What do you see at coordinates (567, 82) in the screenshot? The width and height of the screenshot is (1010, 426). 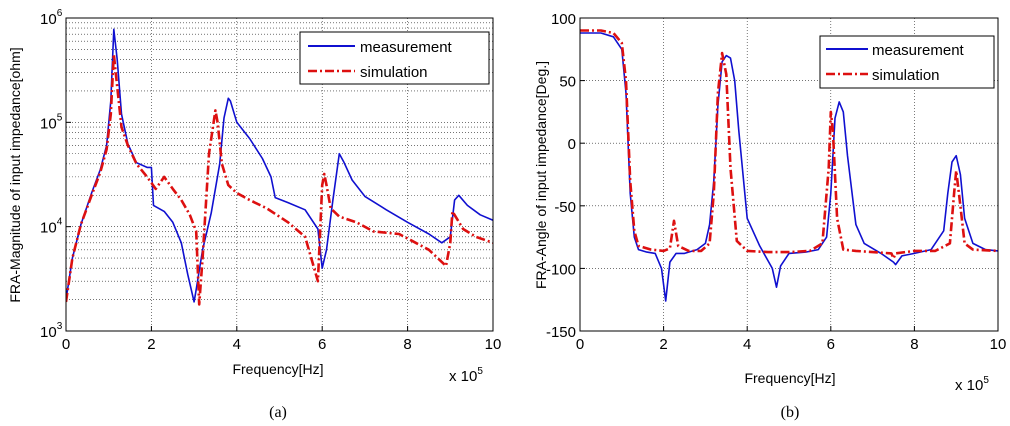 I see `y-tick-label: 50` at bounding box center [567, 82].